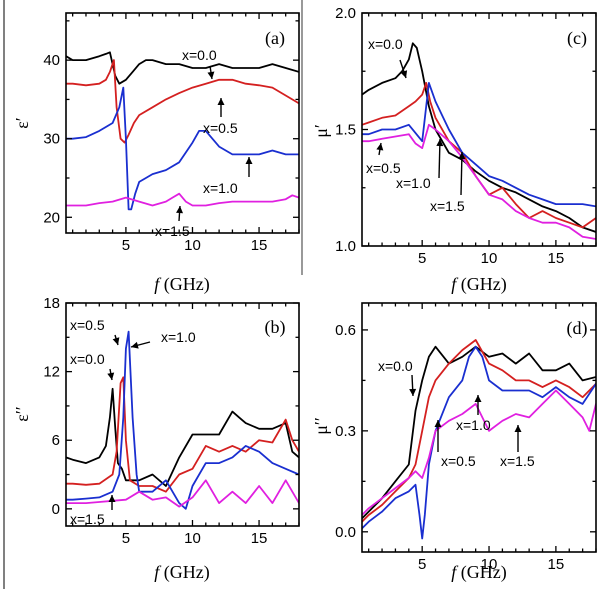 This screenshot has height=589, width=600. I want to click on y-axis-title: μ′′, so click(321, 426).